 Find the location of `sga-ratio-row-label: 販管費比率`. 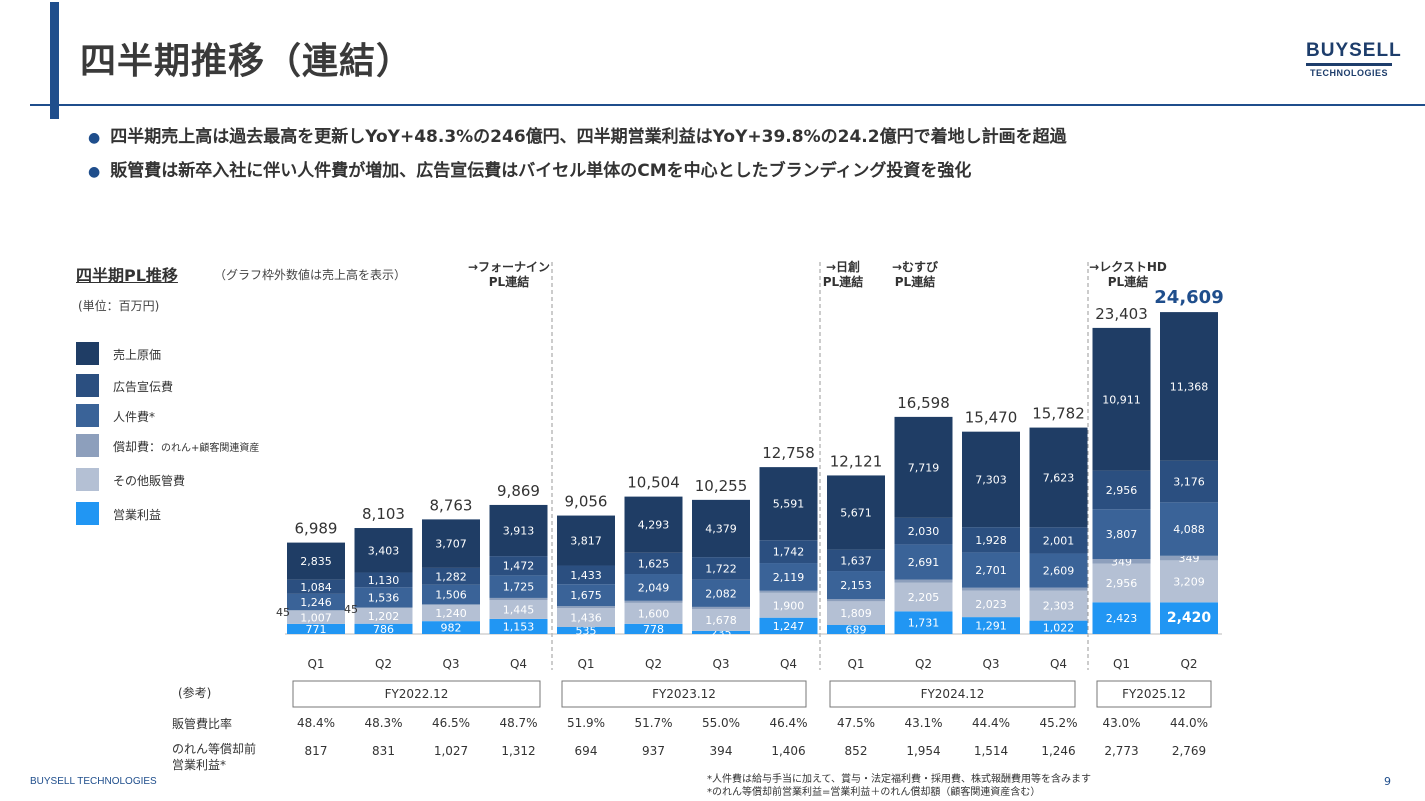

sga-ratio-row-label: 販管費比率 is located at coordinates (202, 723).